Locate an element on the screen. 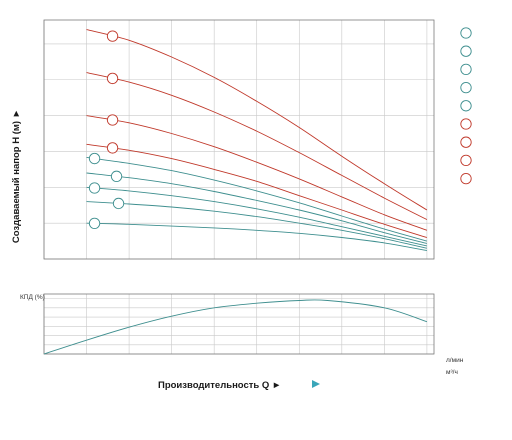 The height and width of the screenshot is (440, 512). legend is located at coordinates (466, 106).